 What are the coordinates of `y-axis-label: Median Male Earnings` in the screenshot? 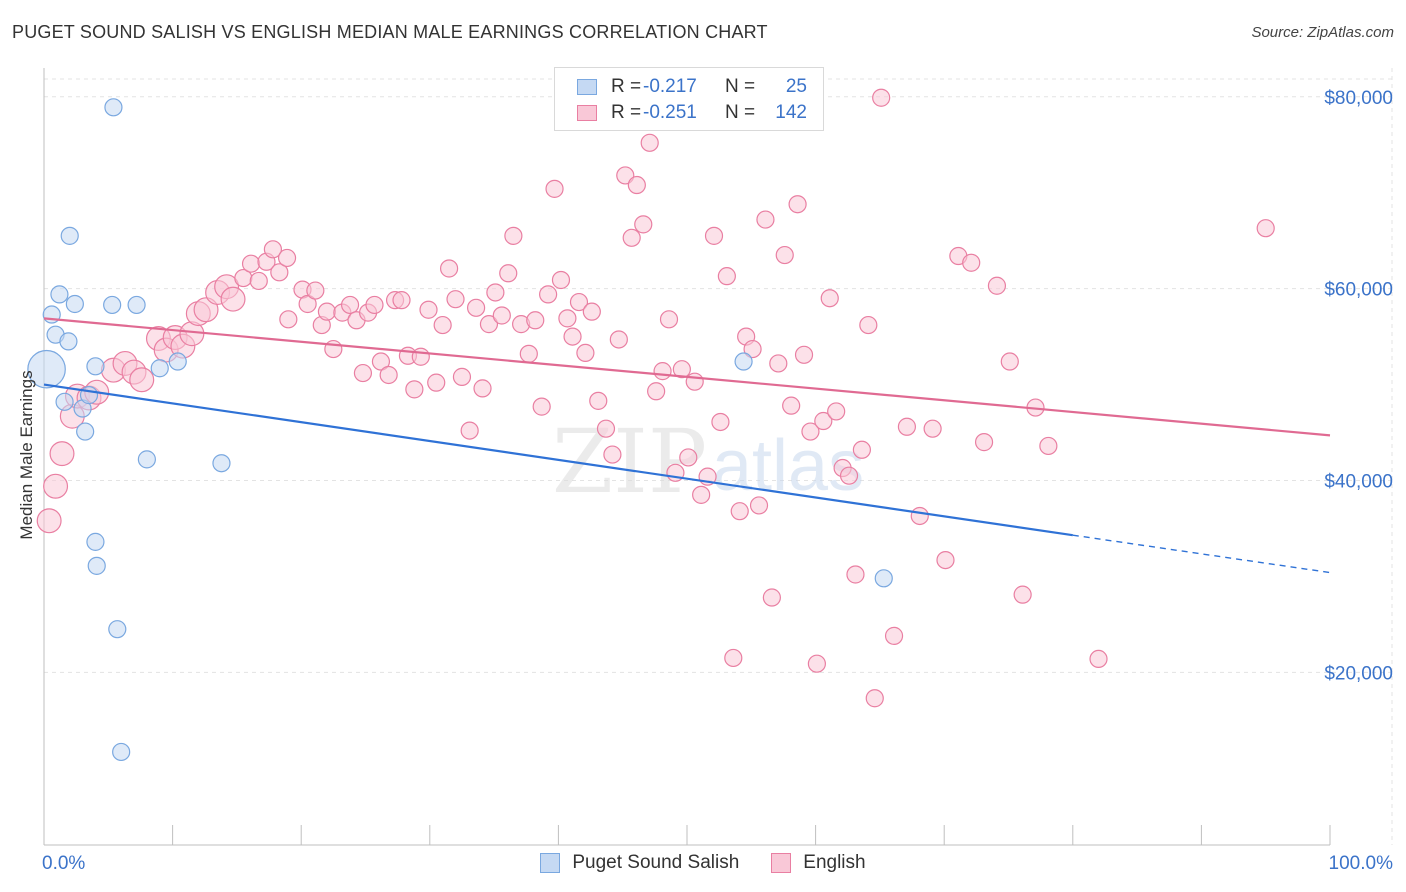 It's located at (26, 454).